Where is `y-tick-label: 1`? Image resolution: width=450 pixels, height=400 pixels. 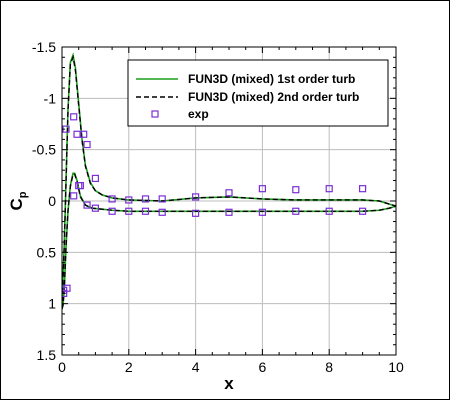 y-tick-label: 1 is located at coordinates (52, 304).